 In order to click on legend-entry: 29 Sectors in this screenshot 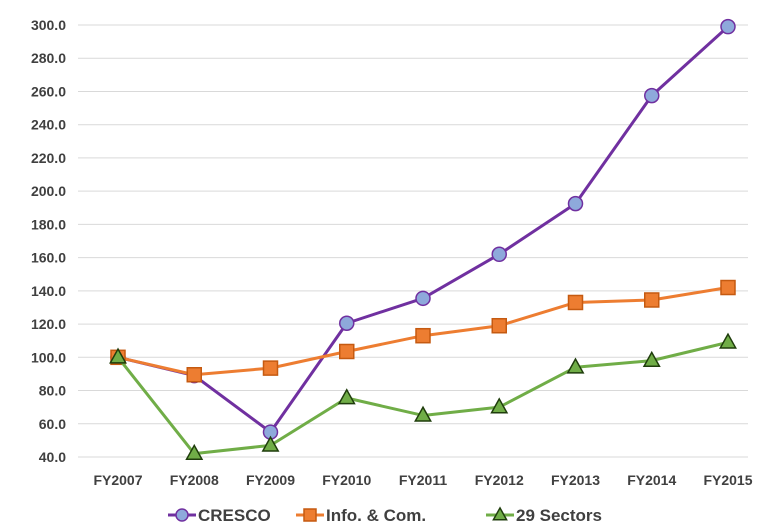, I will do `click(544, 515)`.